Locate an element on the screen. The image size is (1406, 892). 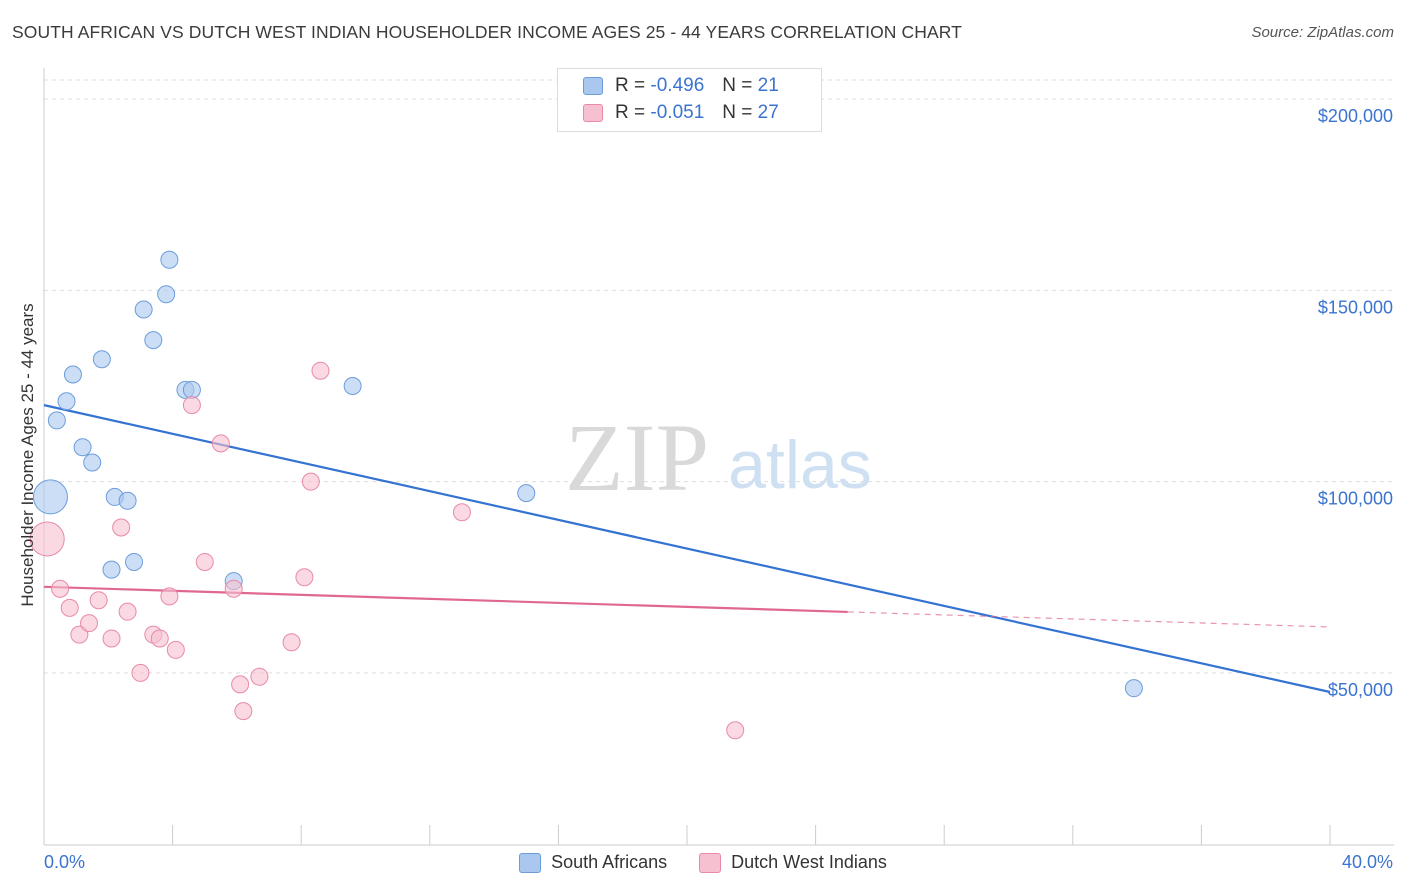
x-tick-label-max: 40.0% is located at coordinates (1367, 862).